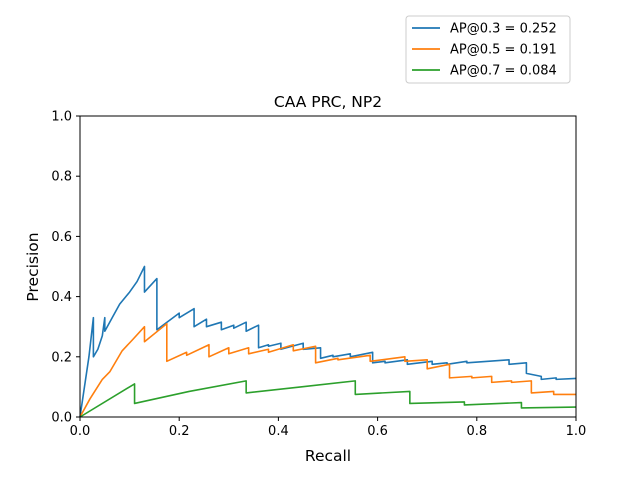 The height and width of the screenshot is (480, 640). Describe the element at coordinates (503, 71) in the screenshot. I see `legend-label-3: AP@0.7 = 0.084` at that location.